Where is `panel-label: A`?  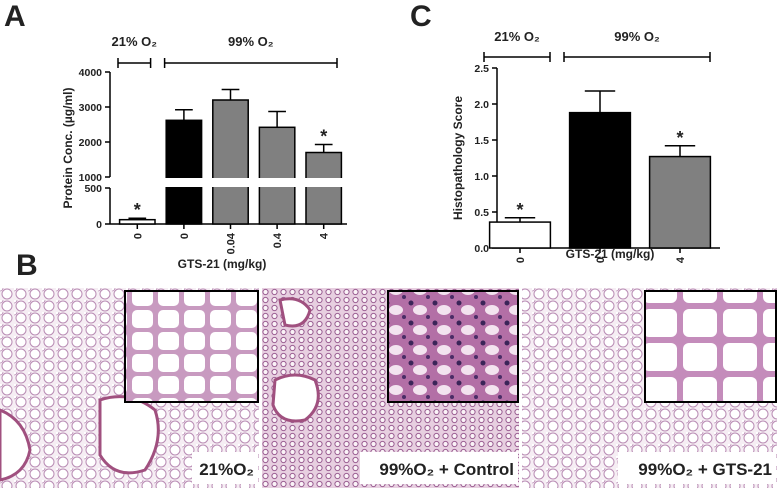
panel-label: A is located at coordinates (15, 16).